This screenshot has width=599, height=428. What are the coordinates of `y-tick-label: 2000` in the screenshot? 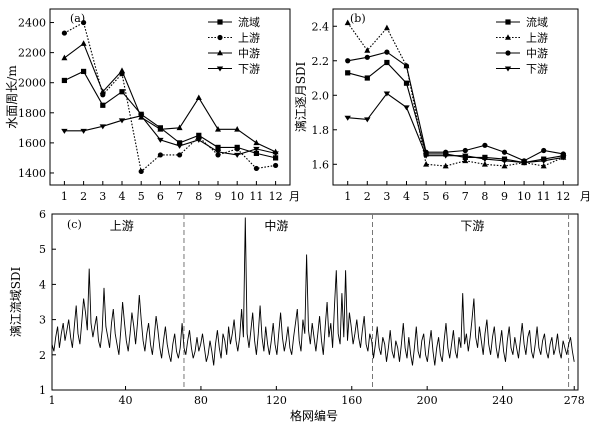 It's located at (32, 83).